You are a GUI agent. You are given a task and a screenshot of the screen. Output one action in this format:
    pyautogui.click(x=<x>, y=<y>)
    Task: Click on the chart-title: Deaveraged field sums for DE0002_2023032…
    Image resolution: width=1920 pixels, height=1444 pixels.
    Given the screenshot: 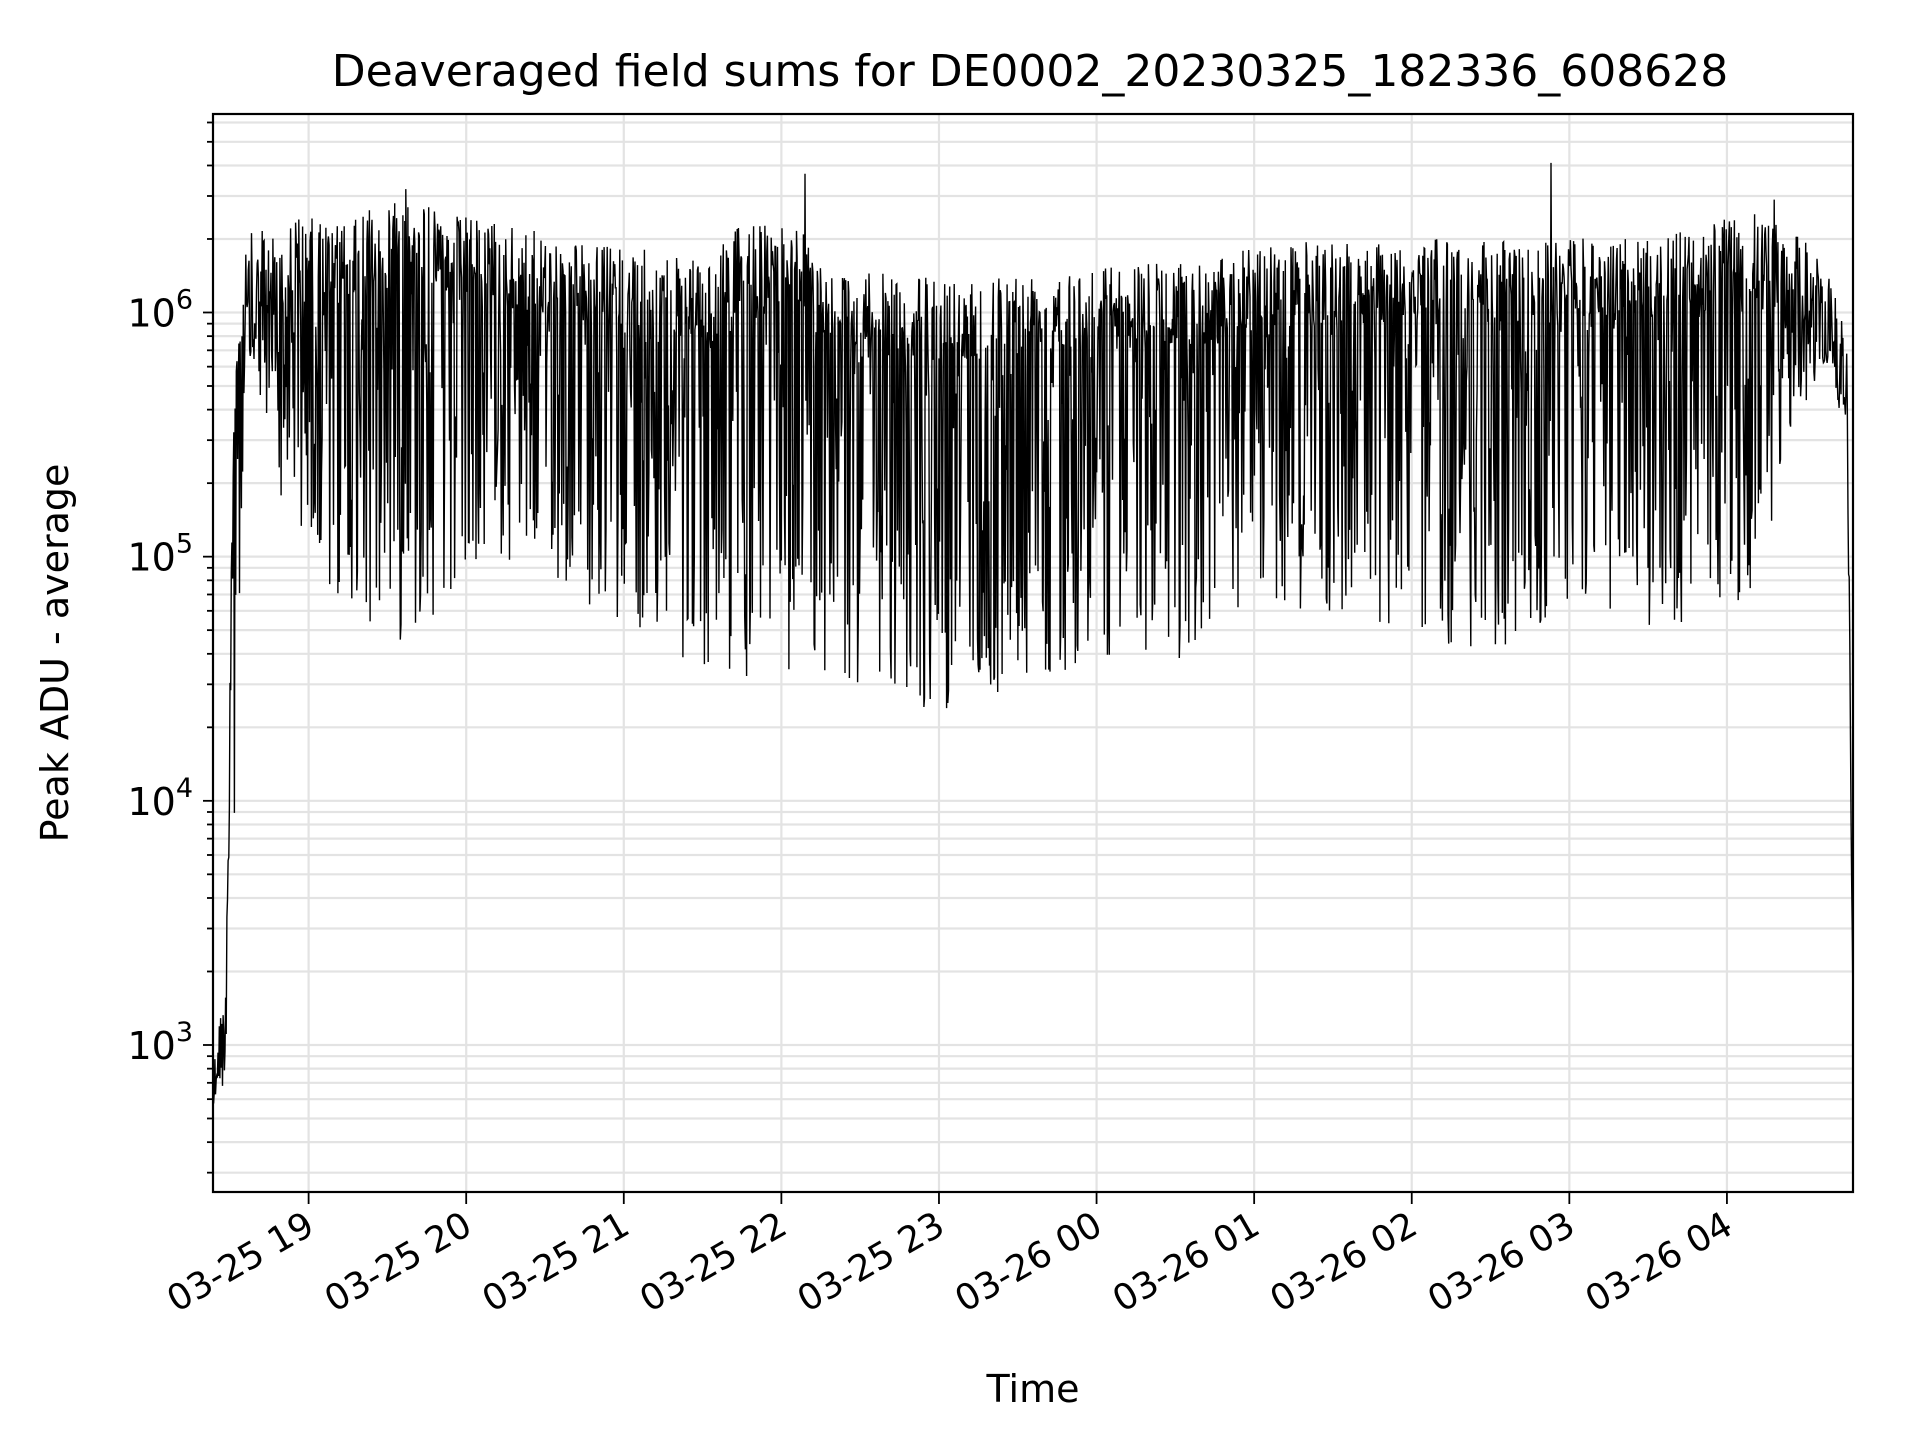 What is the action you would take?
    pyautogui.click(x=1030, y=71)
    